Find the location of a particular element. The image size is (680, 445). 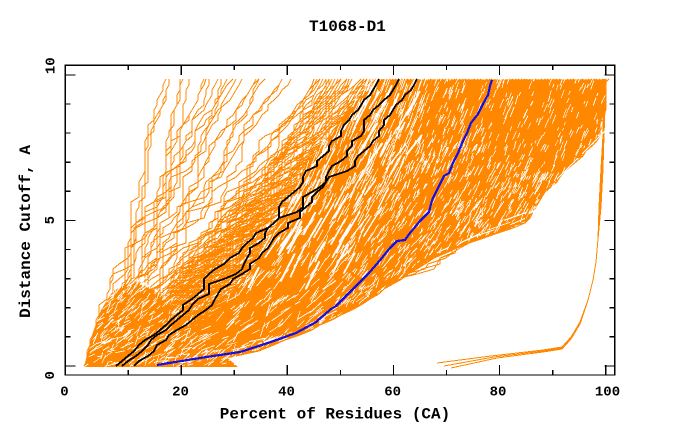

svg-text: T1068-D1 is located at coordinates (347, 27).